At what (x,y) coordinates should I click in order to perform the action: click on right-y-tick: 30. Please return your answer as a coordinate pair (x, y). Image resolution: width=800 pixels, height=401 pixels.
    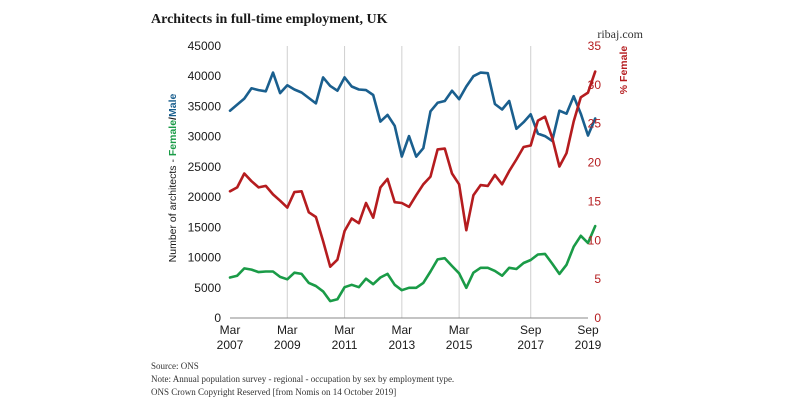
    Looking at the image, I should click on (595, 85).